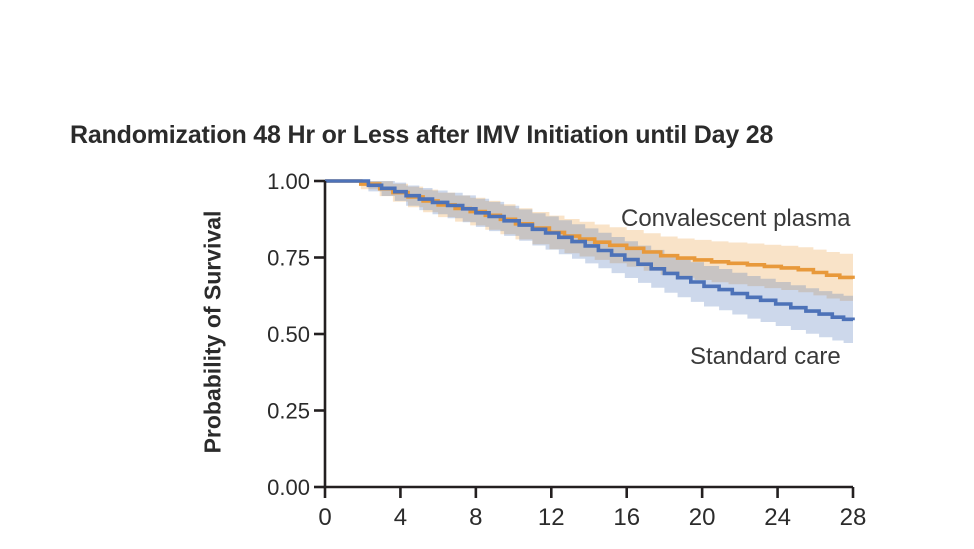 Image resolution: width=974 pixels, height=549 pixels. What do you see at coordinates (626, 517) in the screenshot?
I see `x-tick-label: 16` at bounding box center [626, 517].